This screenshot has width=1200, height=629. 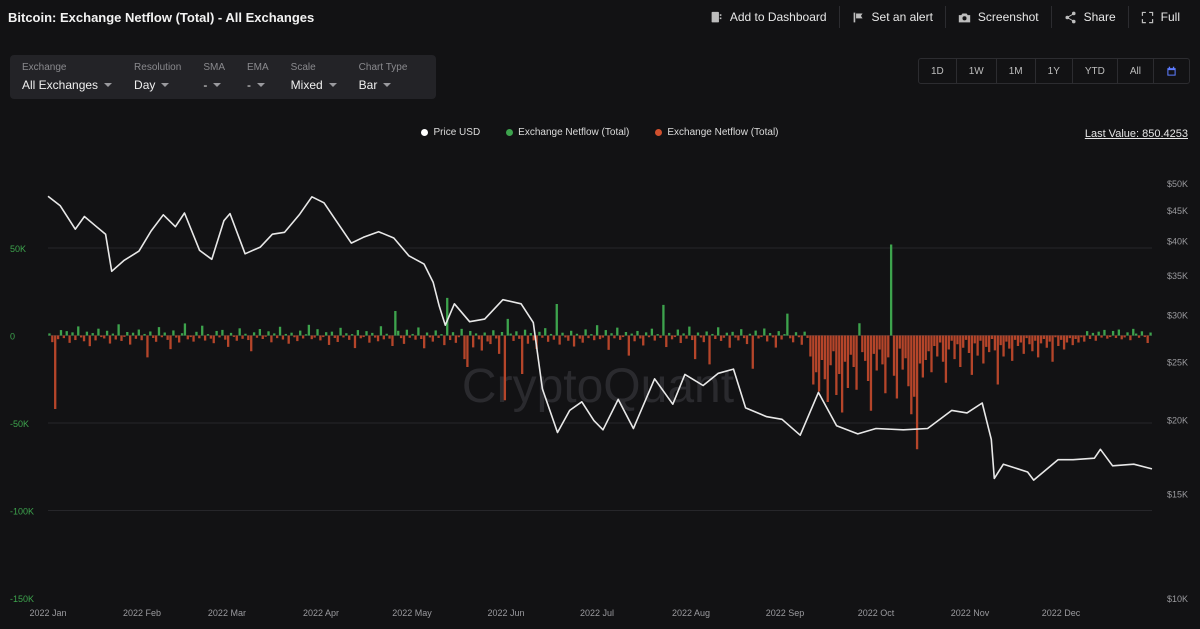 What do you see at coordinates (723, 132) in the screenshot?
I see `legend-label-netflow-negative: Exchange Netflow (Total)` at bounding box center [723, 132].